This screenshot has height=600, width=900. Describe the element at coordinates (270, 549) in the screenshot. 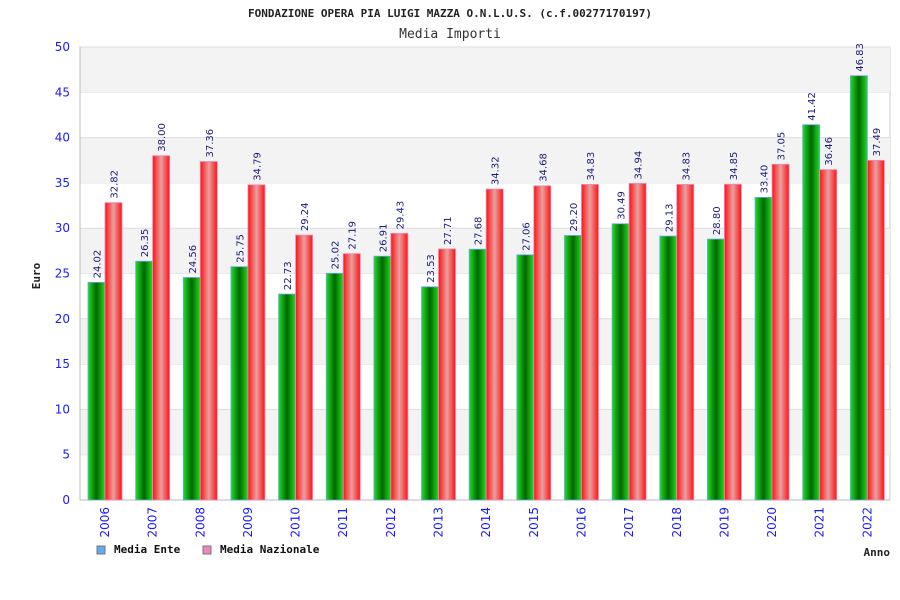

I see `legend-label-media-nazionale: Media Nazionale` at that location.